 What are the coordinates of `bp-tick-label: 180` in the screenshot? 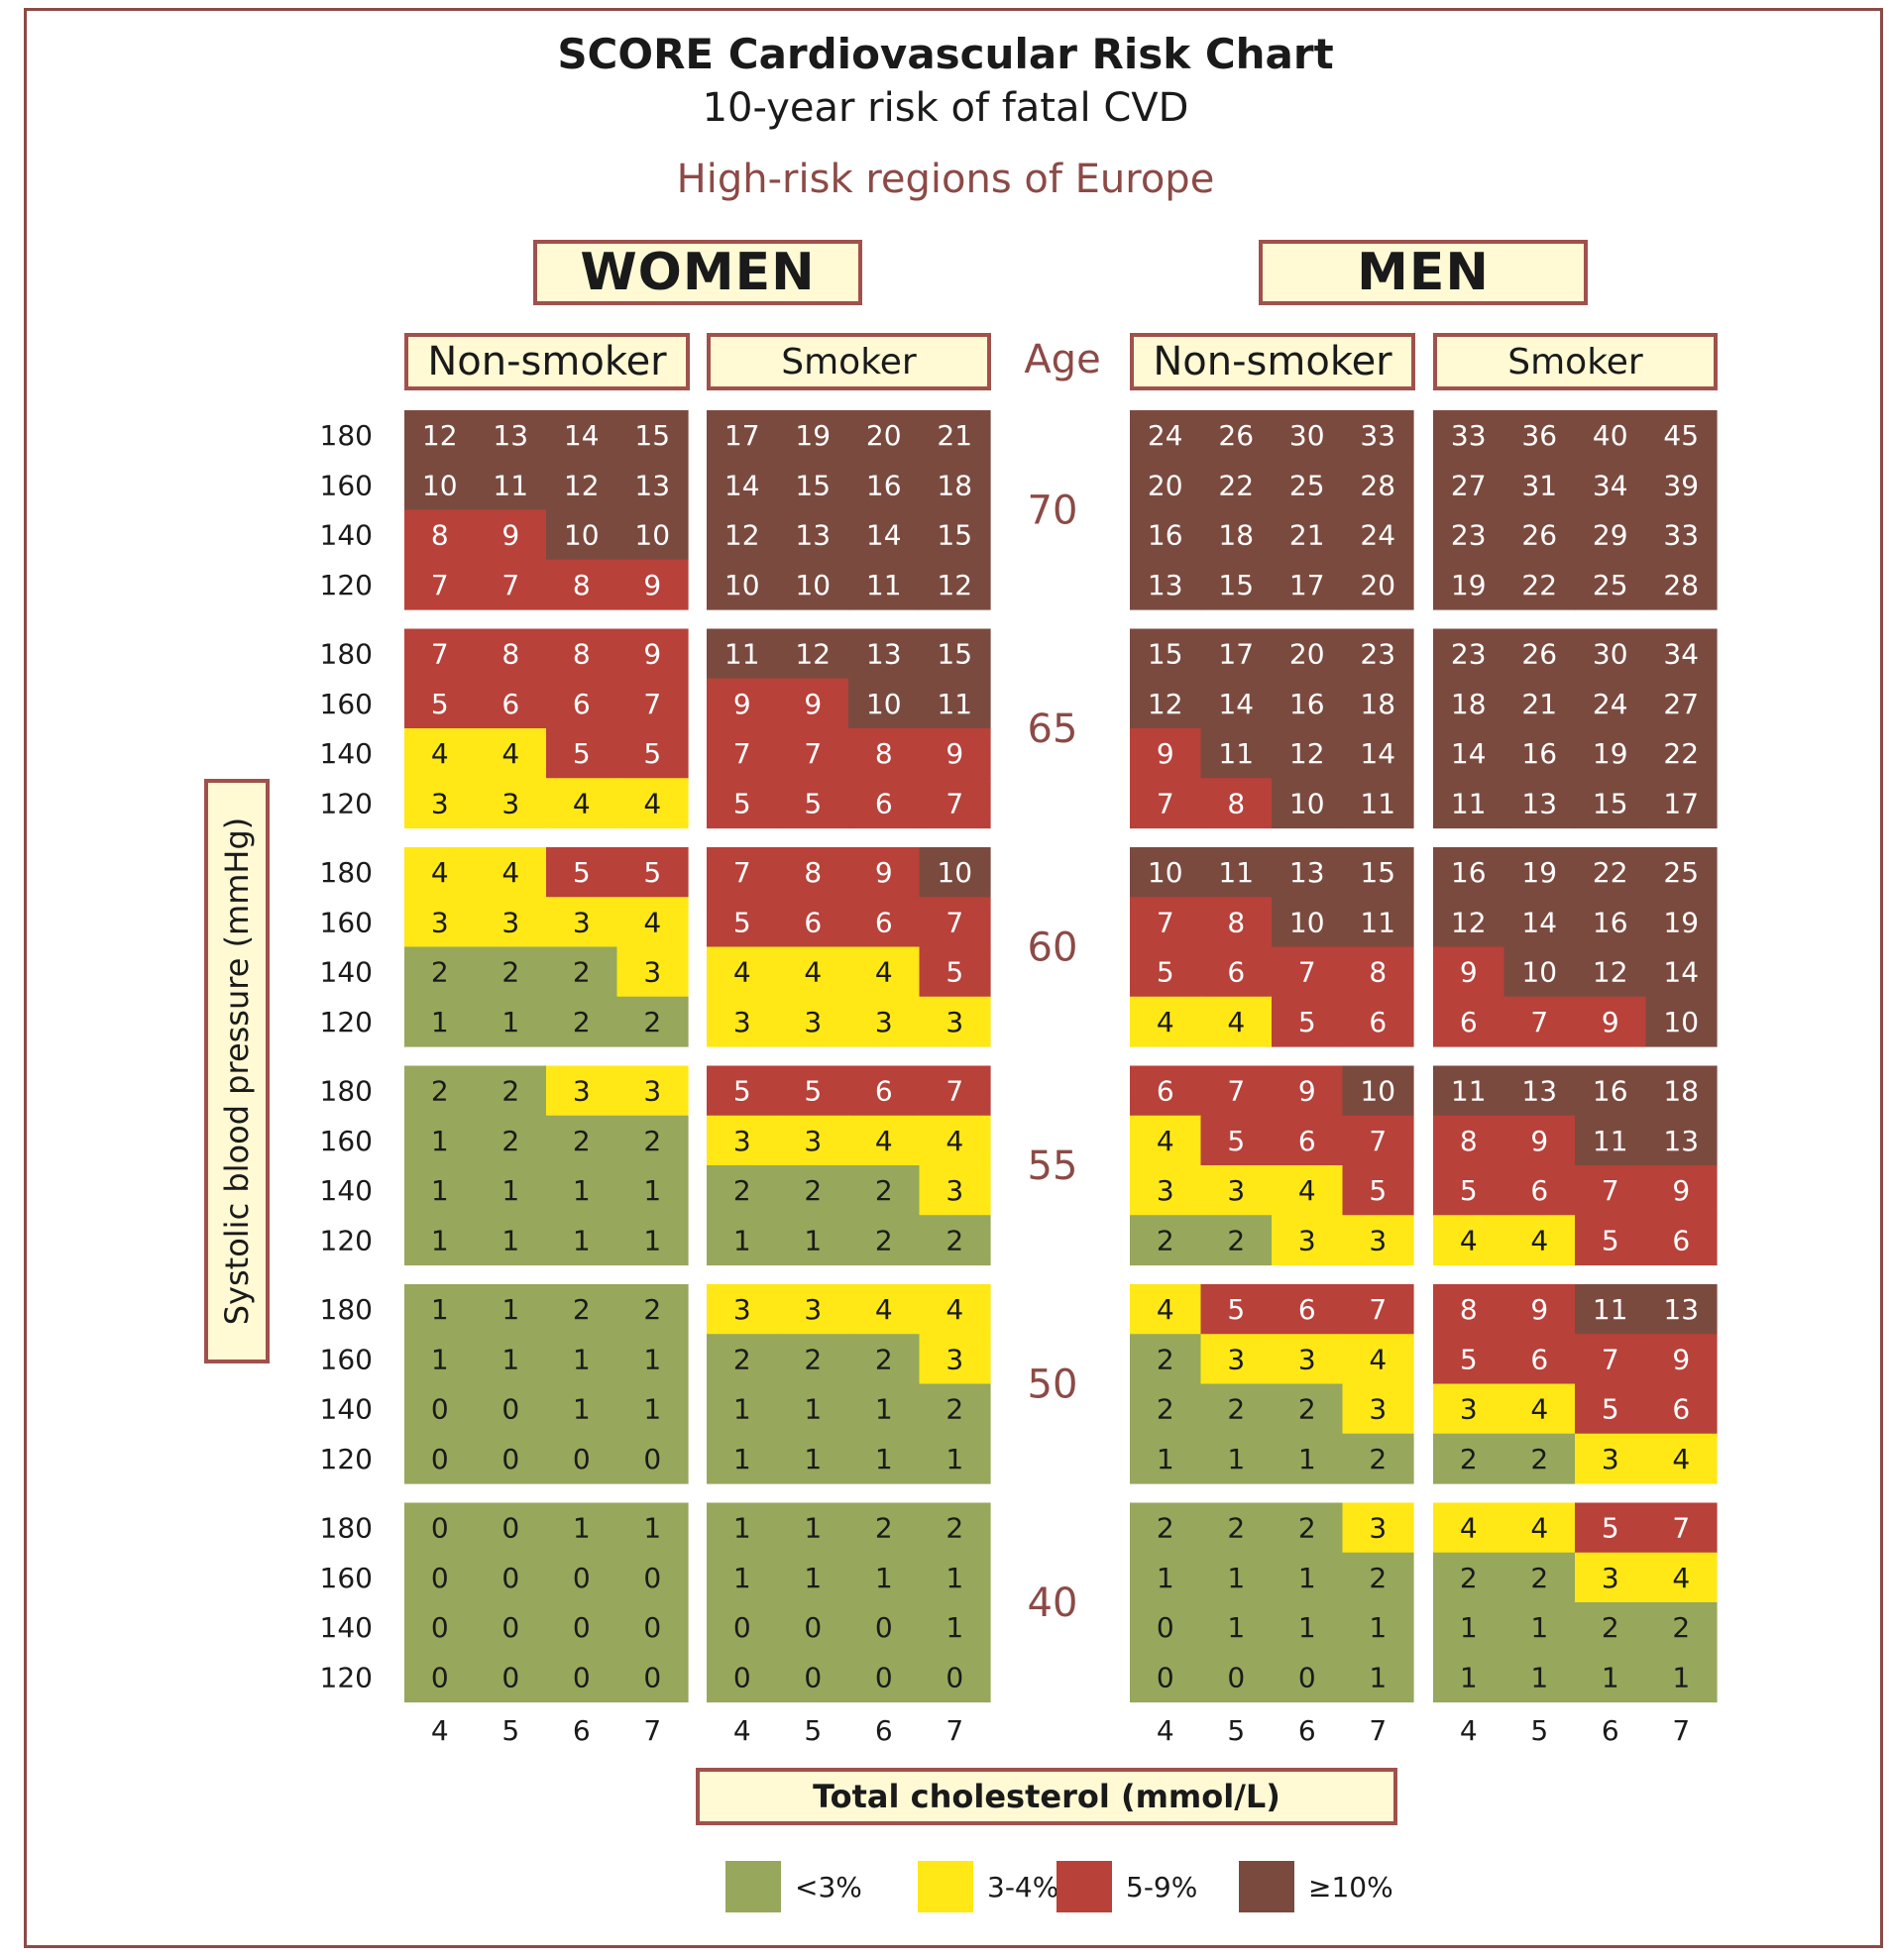 It's located at (346, 435).